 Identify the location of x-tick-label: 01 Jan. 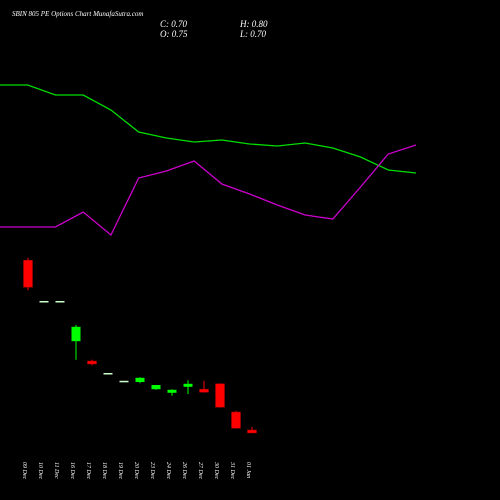
(248, 470).